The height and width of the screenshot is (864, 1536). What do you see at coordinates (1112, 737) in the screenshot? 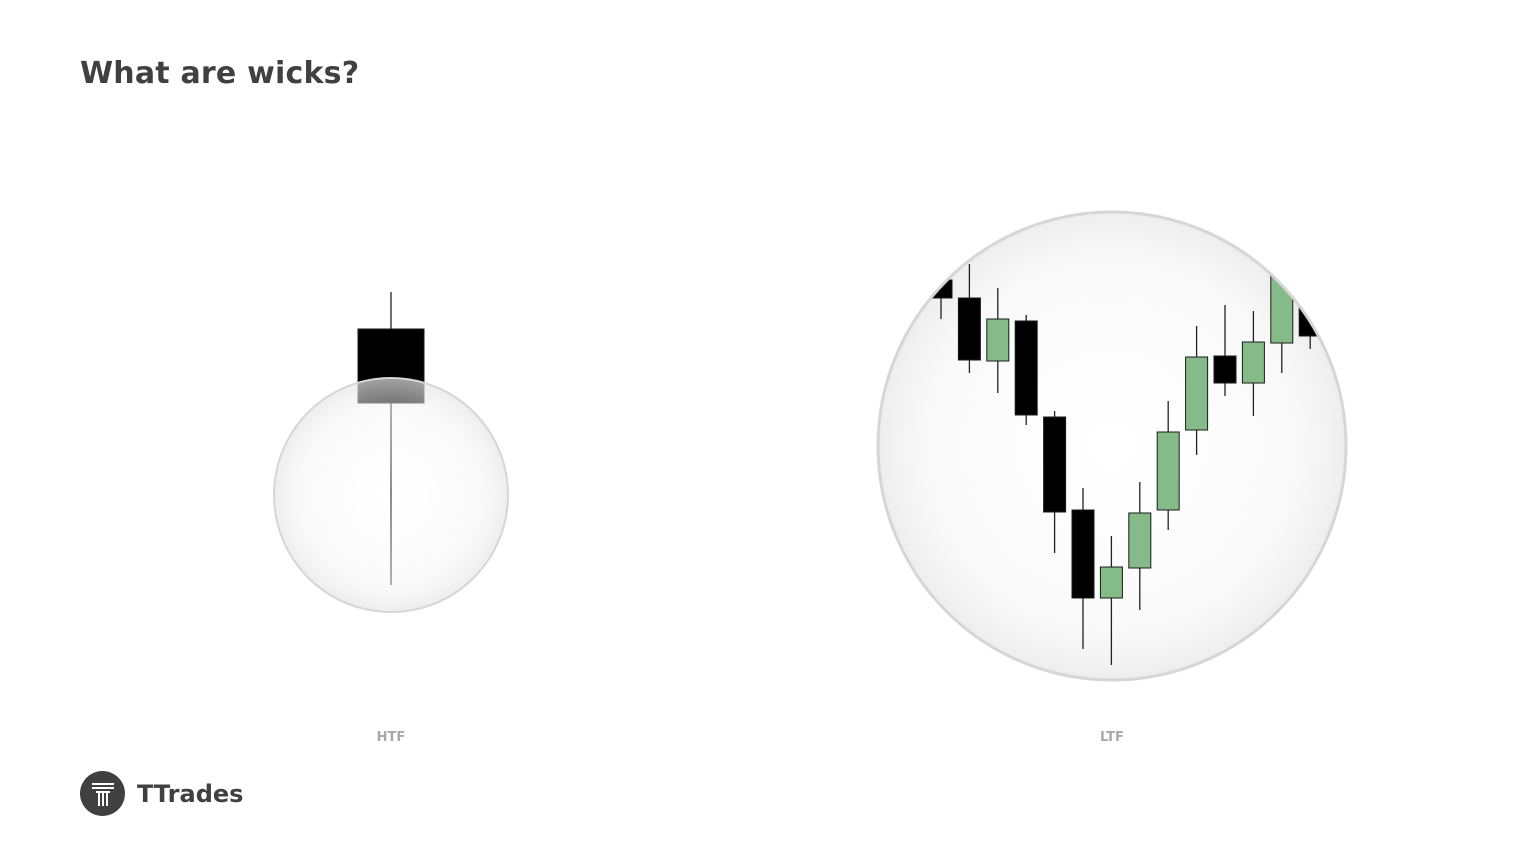
I see `ltf-label: LTF` at bounding box center [1112, 737].